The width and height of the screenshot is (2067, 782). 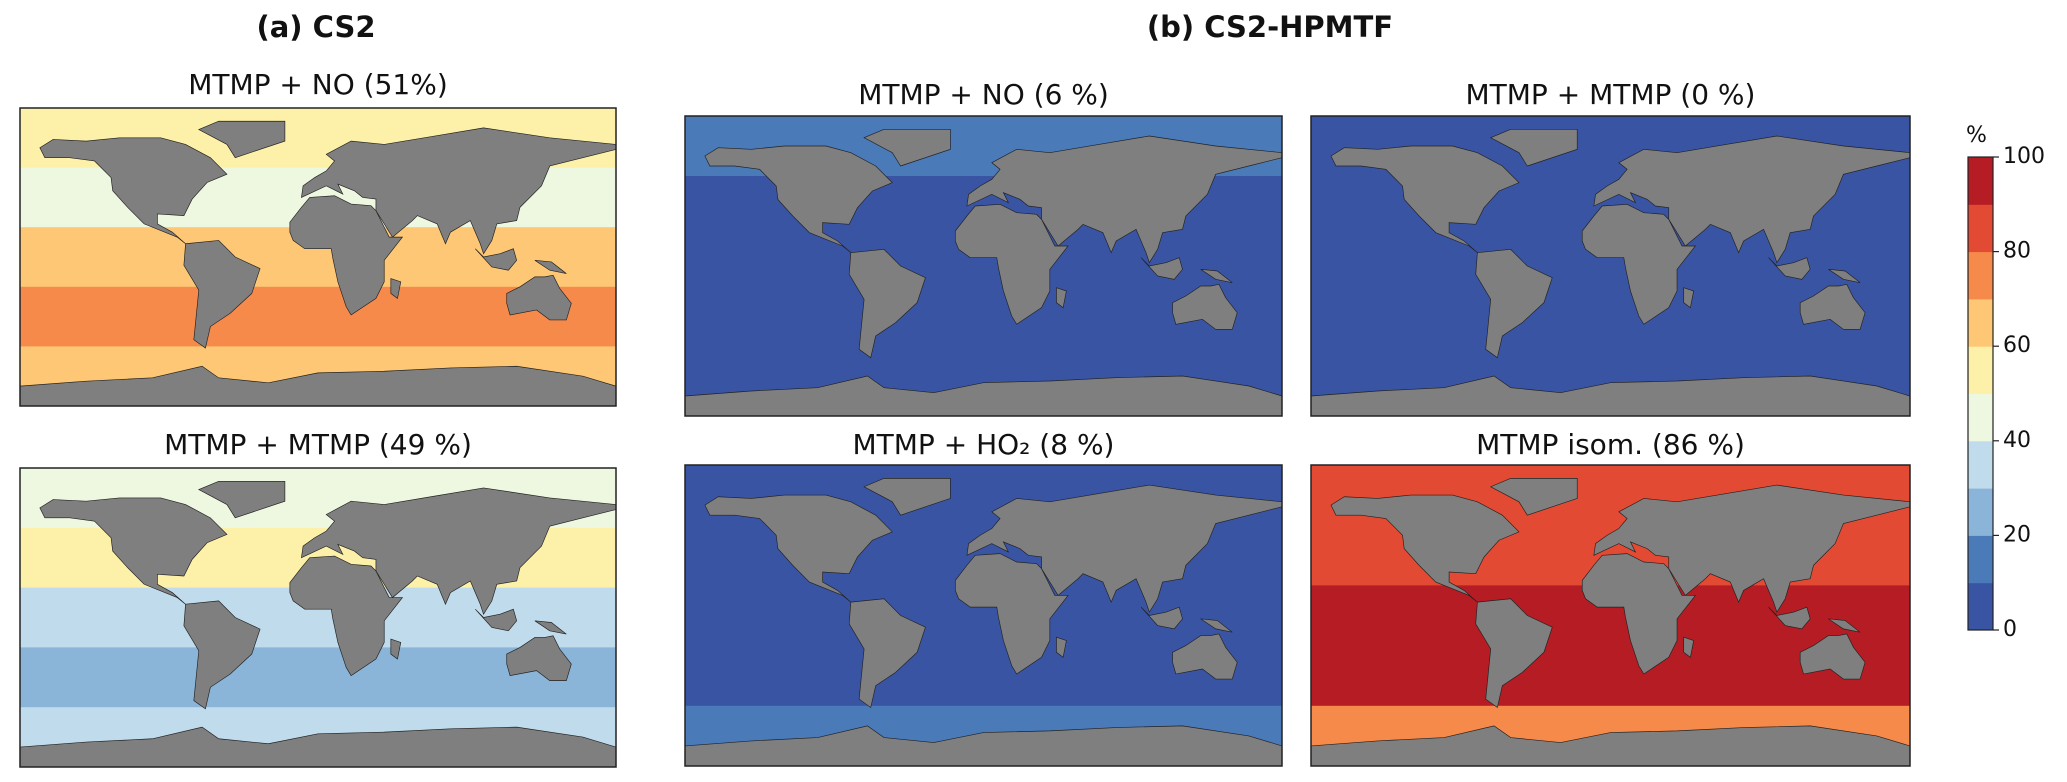 I want to click on group-title: (b) CS2-HPMTF, so click(x=1270, y=27).